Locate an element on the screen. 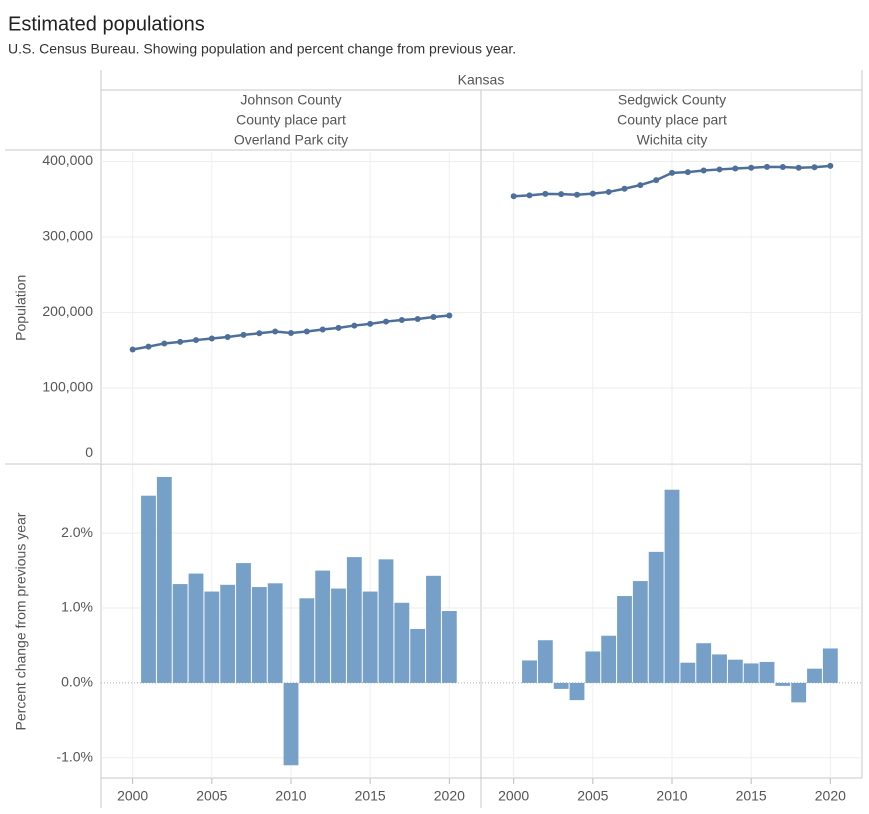 This screenshot has height=814, width=869. facet-header: Kansas is located at coordinates (481, 80).